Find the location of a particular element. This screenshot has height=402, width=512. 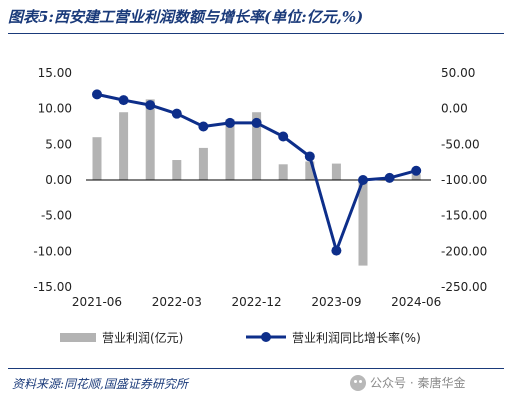

watermark-text: 公众号 · 秦唐华金 is located at coordinates (418, 383).